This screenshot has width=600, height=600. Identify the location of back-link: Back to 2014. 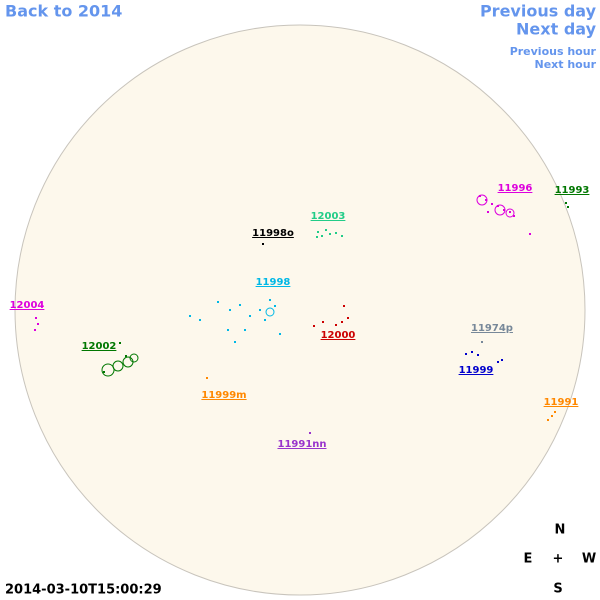
(63, 11).